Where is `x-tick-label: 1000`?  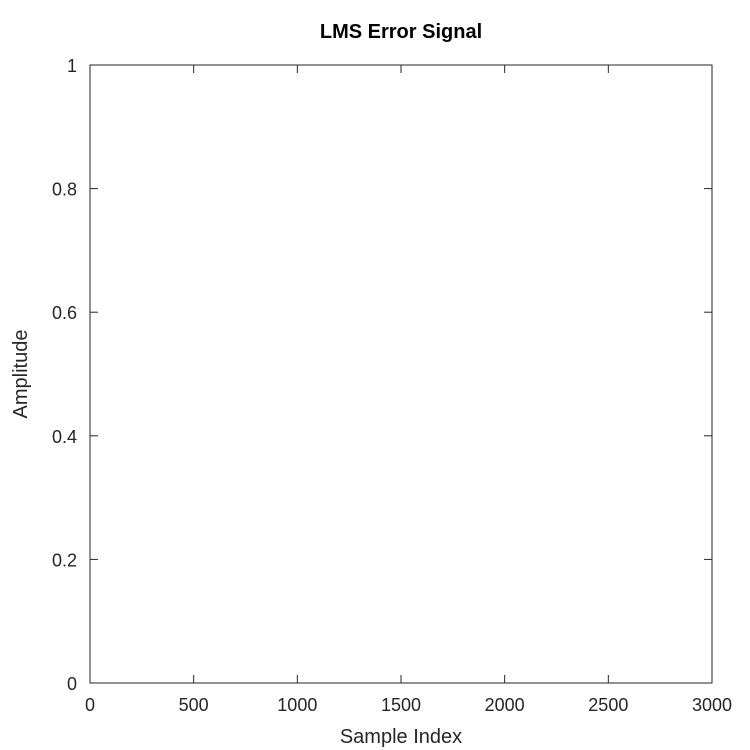 x-tick-label: 1000 is located at coordinates (297, 705).